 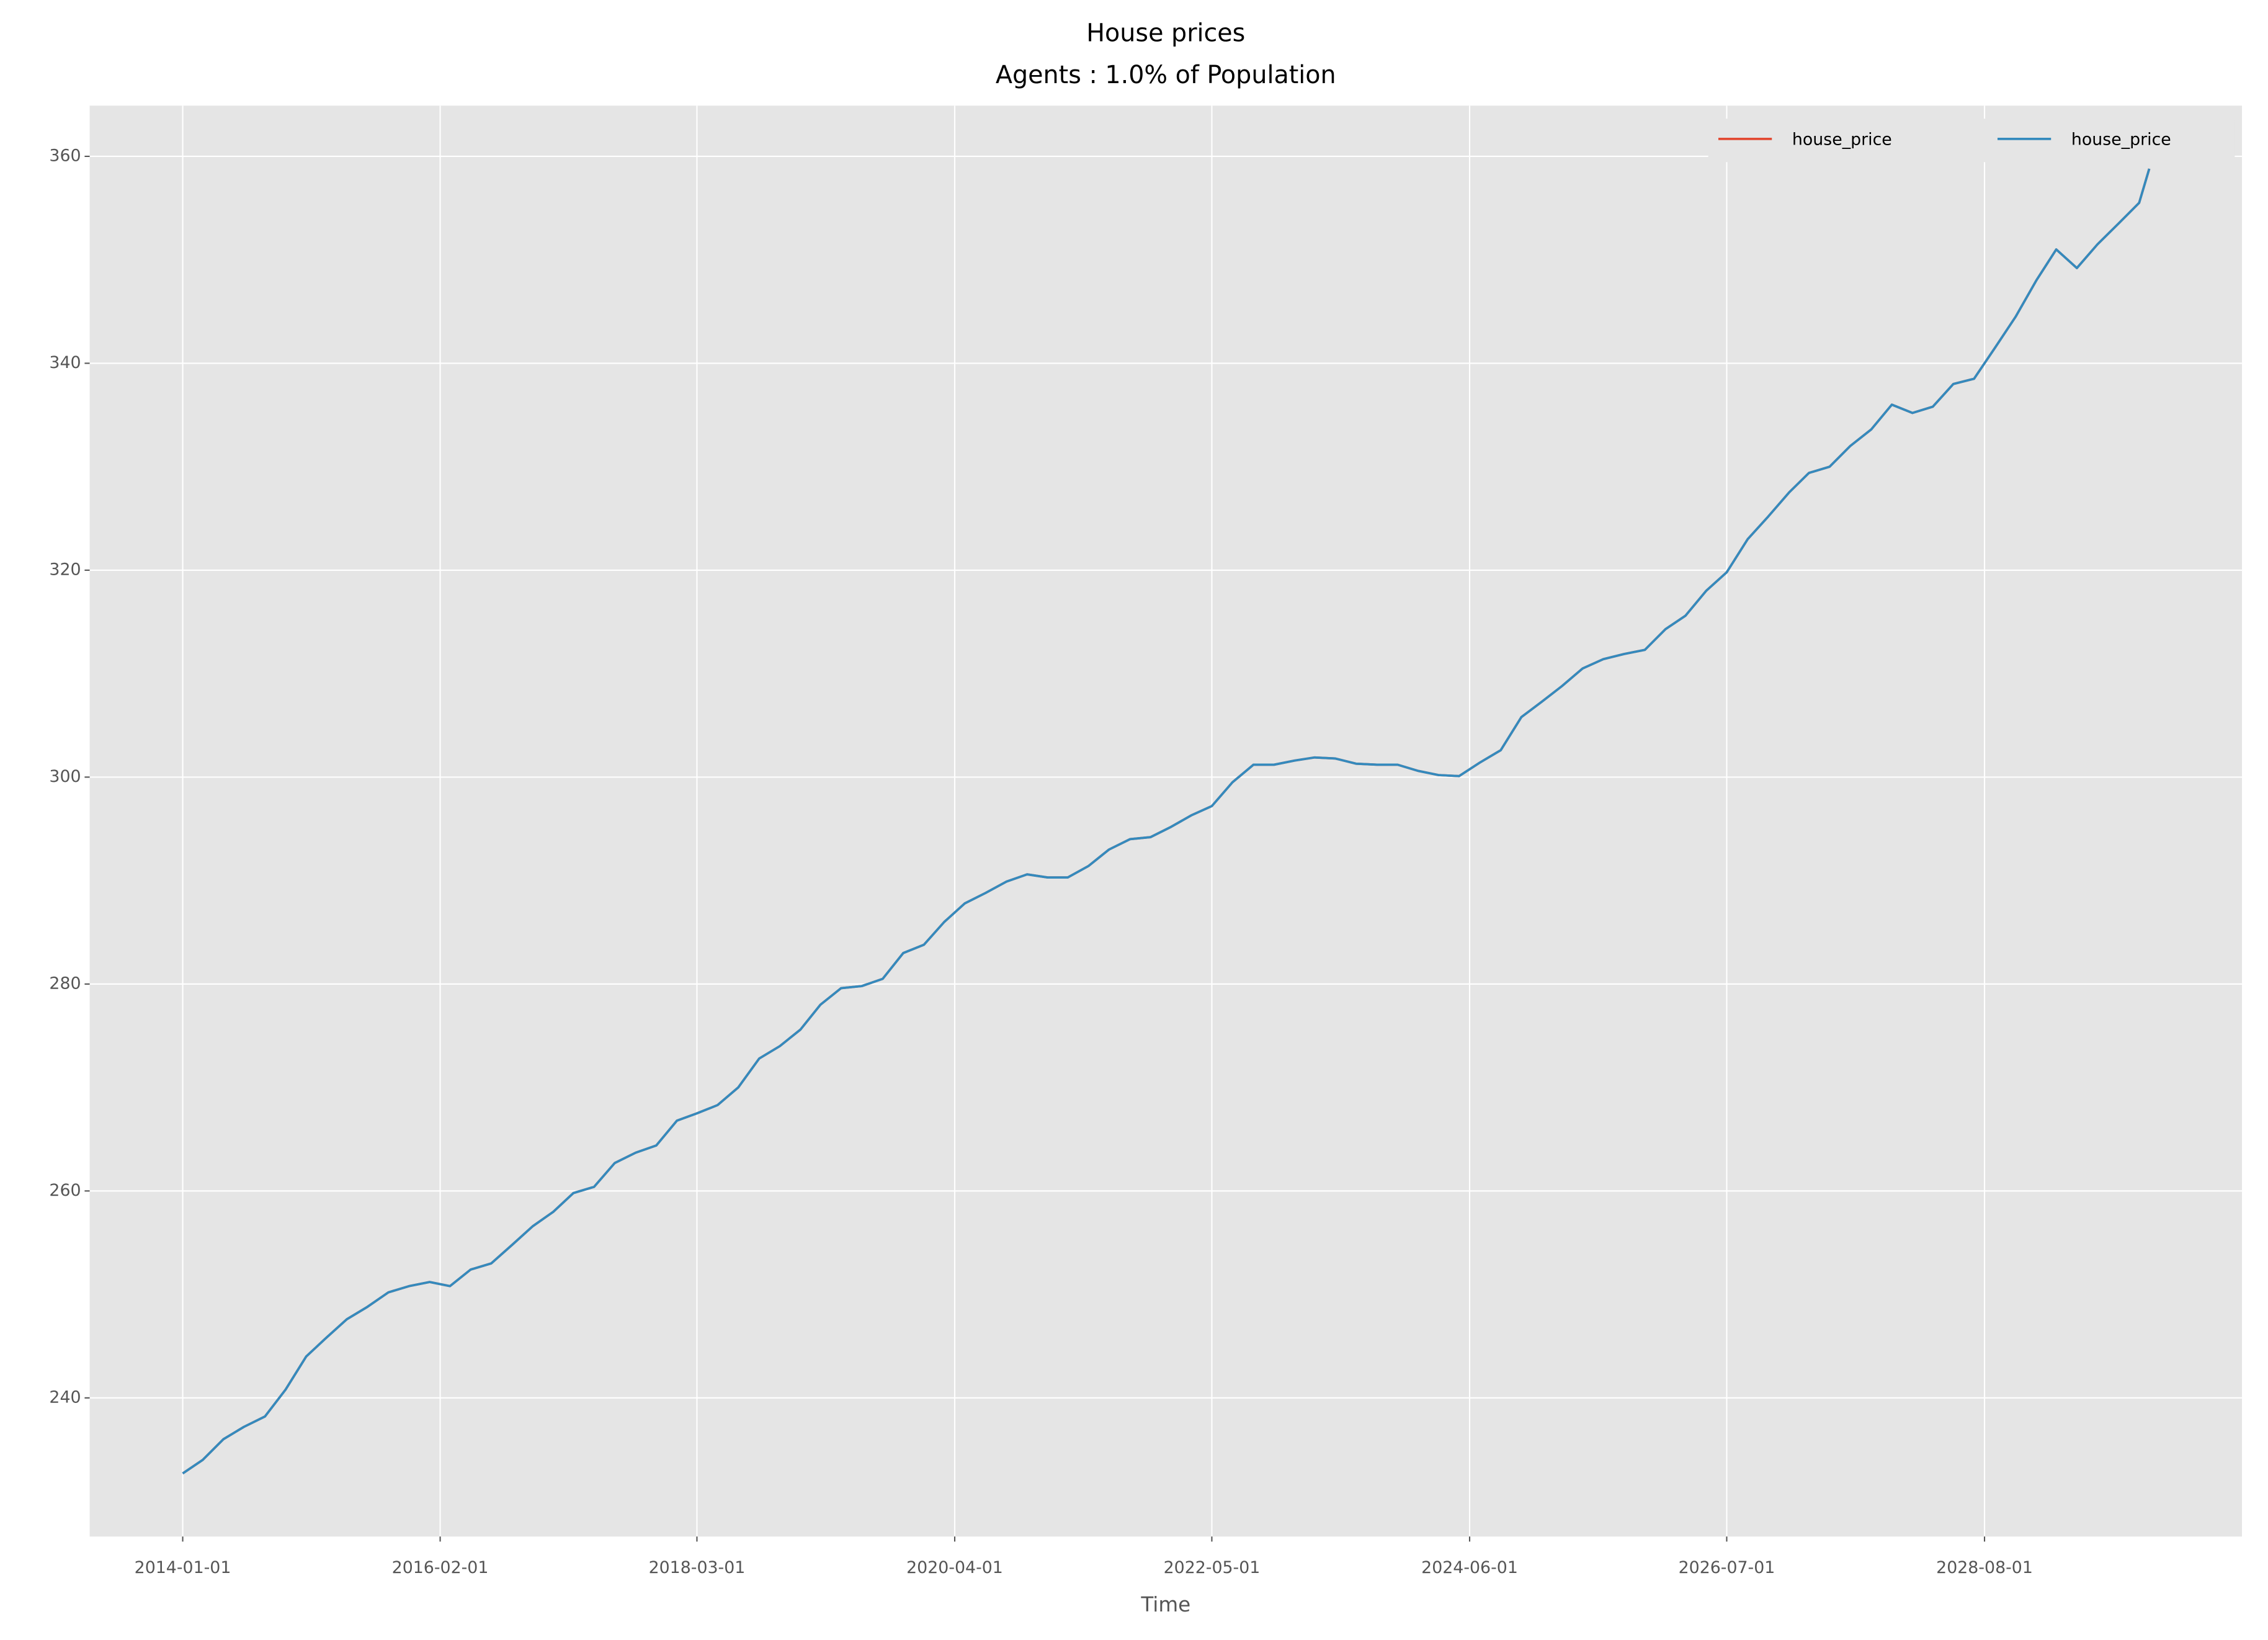 What do you see at coordinates (65, 155) in the screenshot?
I see `y-tick-label: 360` at bounding box center [65, 155].